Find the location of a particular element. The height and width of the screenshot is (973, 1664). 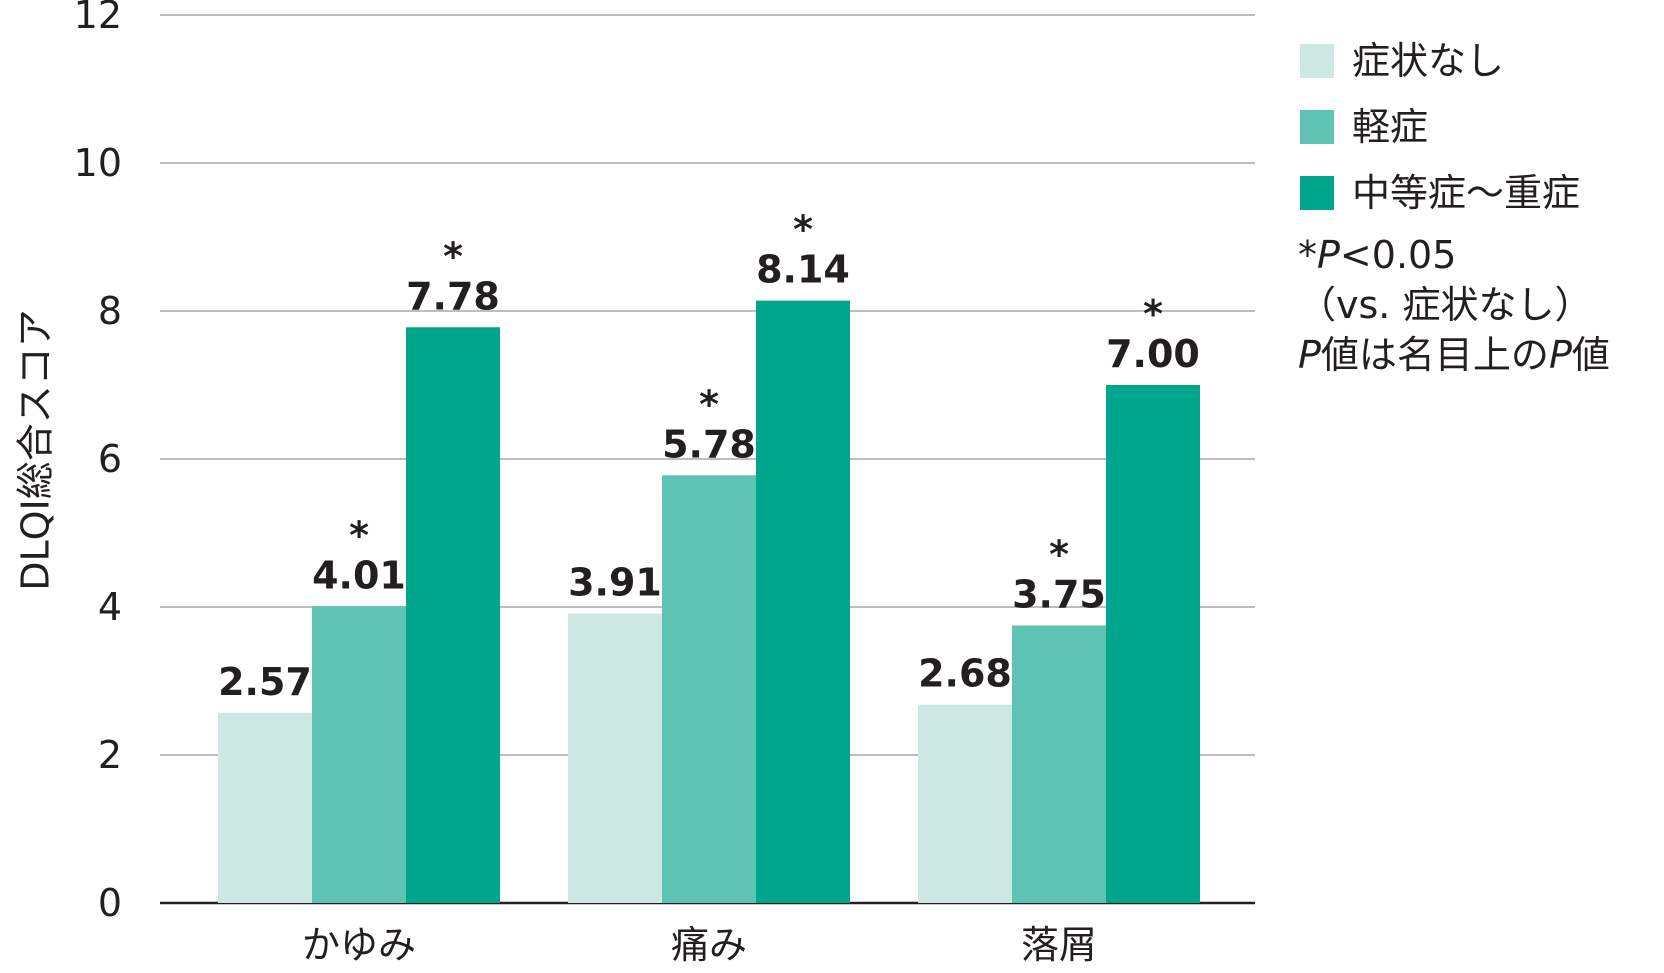

bar-value-label: 2.57 is located at coordinates (265, 682).